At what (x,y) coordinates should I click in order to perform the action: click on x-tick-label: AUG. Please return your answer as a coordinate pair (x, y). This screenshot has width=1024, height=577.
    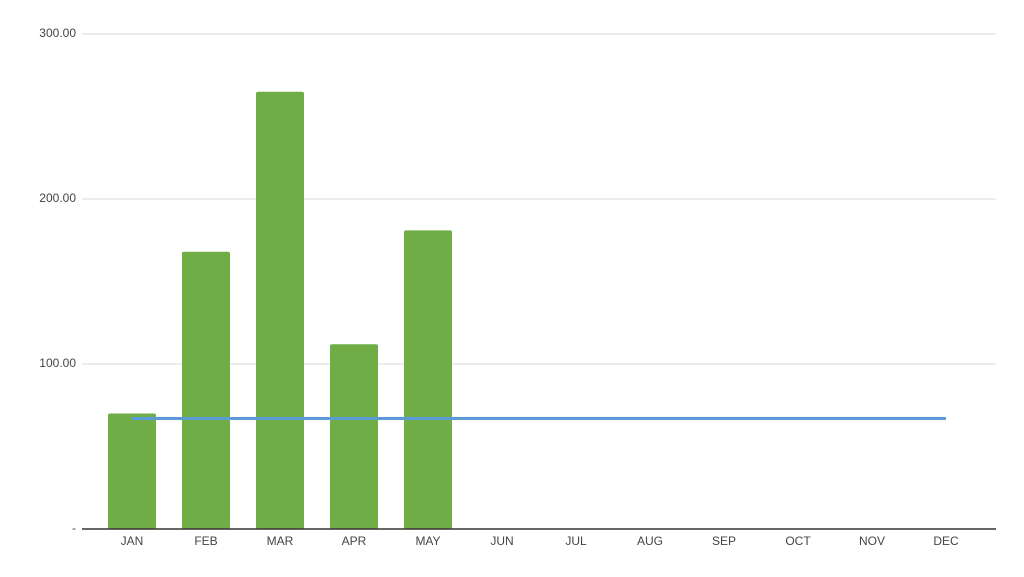
    Looking at the image, I should click on (650, 541).